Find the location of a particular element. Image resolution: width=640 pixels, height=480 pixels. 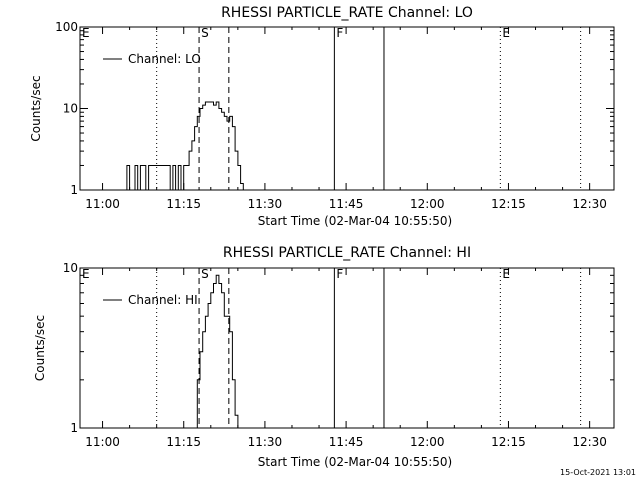

legend-entry: Channel: HI is located at coordinates (163, 300).